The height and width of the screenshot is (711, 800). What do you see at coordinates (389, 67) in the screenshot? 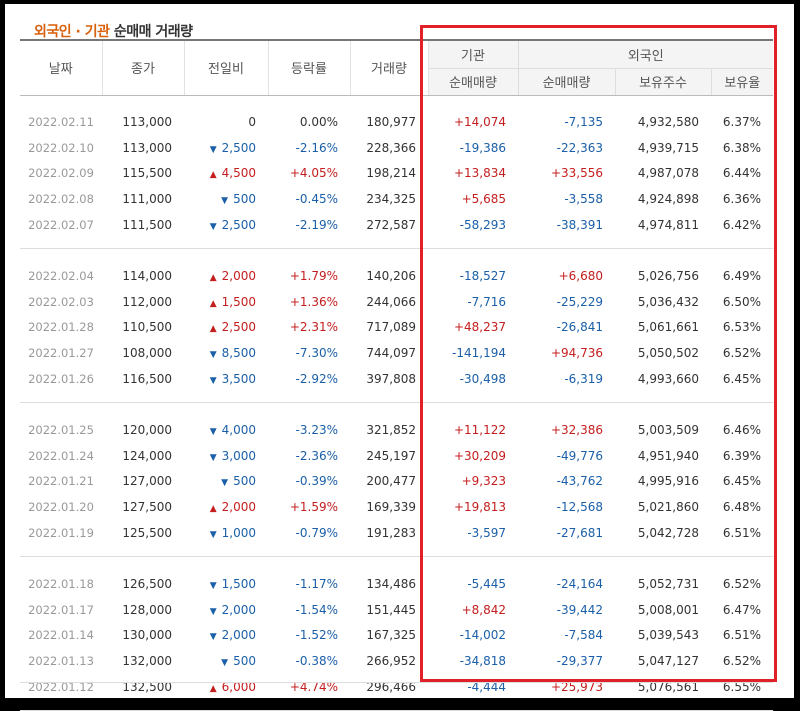
I see `header-volume: 거래량` at bounding box center [389, 67].